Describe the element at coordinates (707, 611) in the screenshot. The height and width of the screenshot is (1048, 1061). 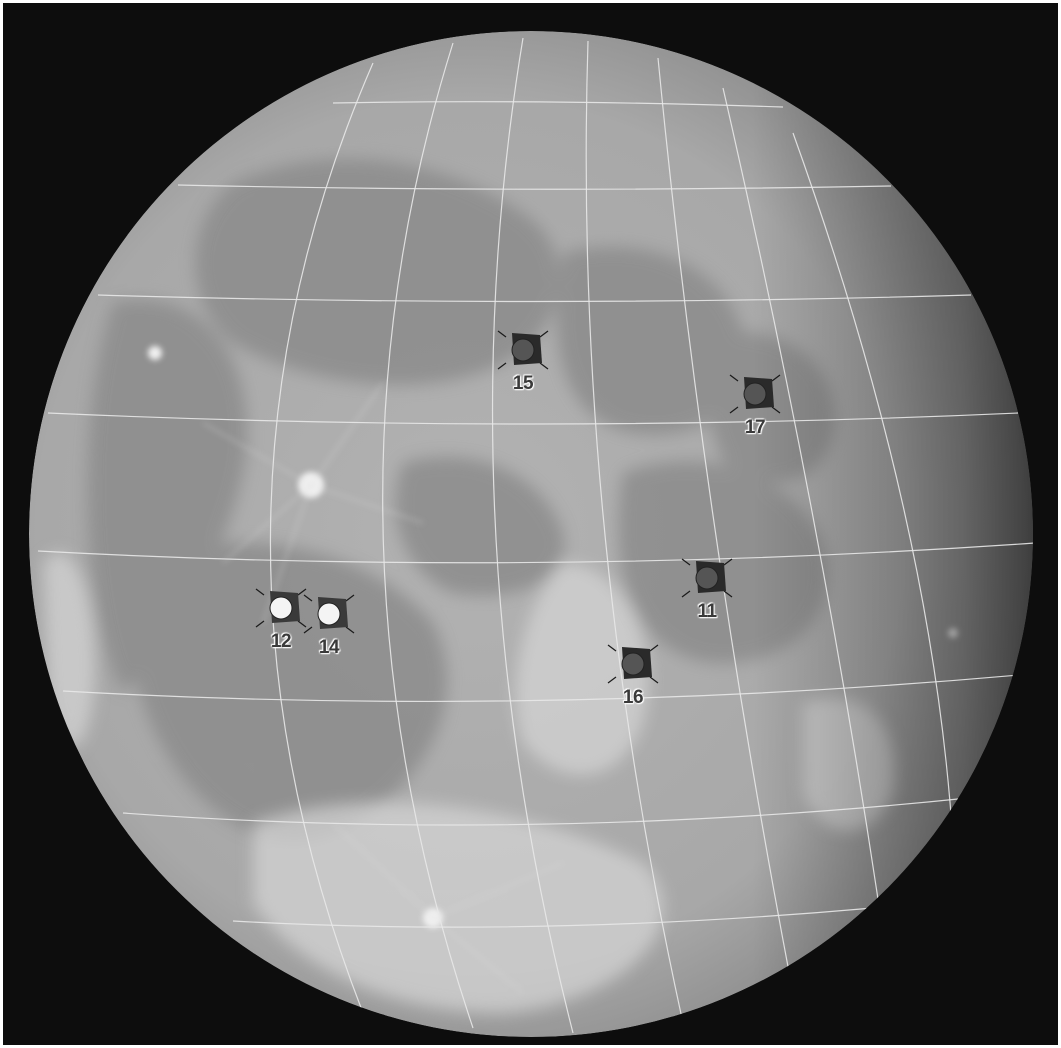
I see `landing-site-label: 11` at that location.